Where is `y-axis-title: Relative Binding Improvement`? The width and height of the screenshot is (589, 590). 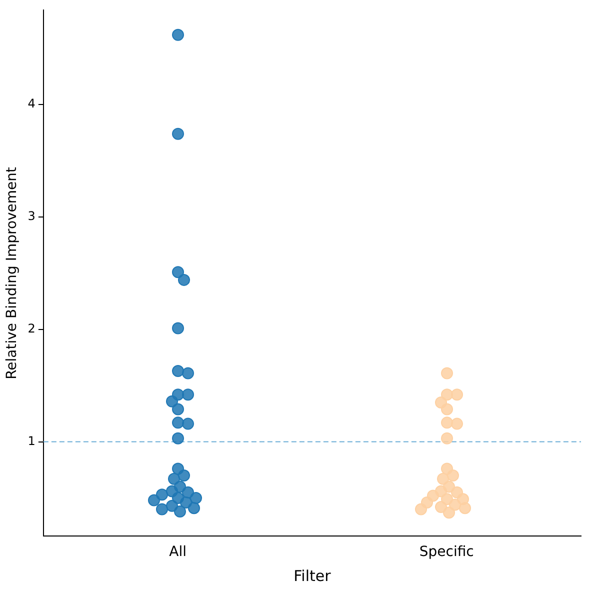
y-axis-title: Relative Binding Improvement is located at coordinates (12, 273).